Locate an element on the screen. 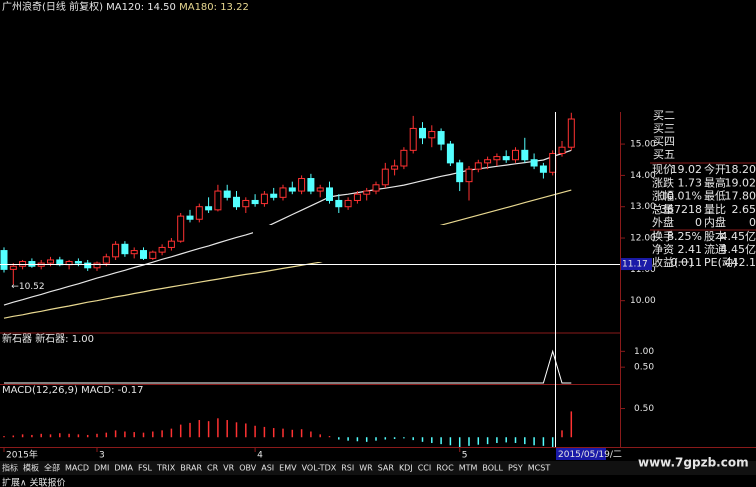 The height and width of the screenshot is (487, 756). indicator-tab: KDJ is located at coordinates (406, 468).